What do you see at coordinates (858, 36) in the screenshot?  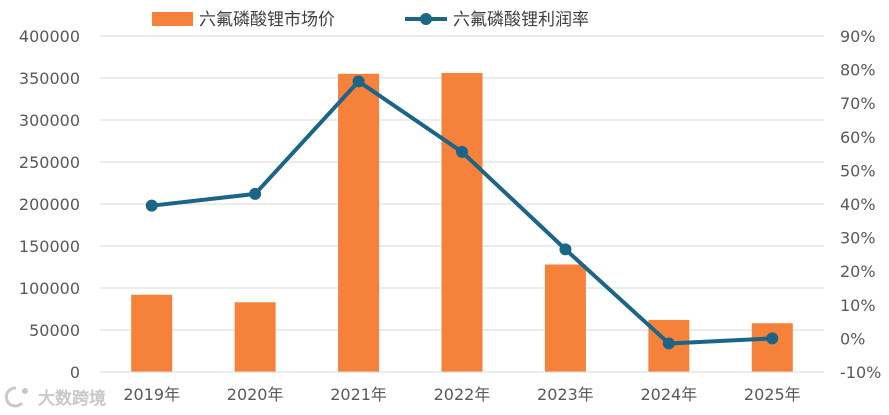 I see `y-right-tick-label: 90%` at bounding box center [858, 36].